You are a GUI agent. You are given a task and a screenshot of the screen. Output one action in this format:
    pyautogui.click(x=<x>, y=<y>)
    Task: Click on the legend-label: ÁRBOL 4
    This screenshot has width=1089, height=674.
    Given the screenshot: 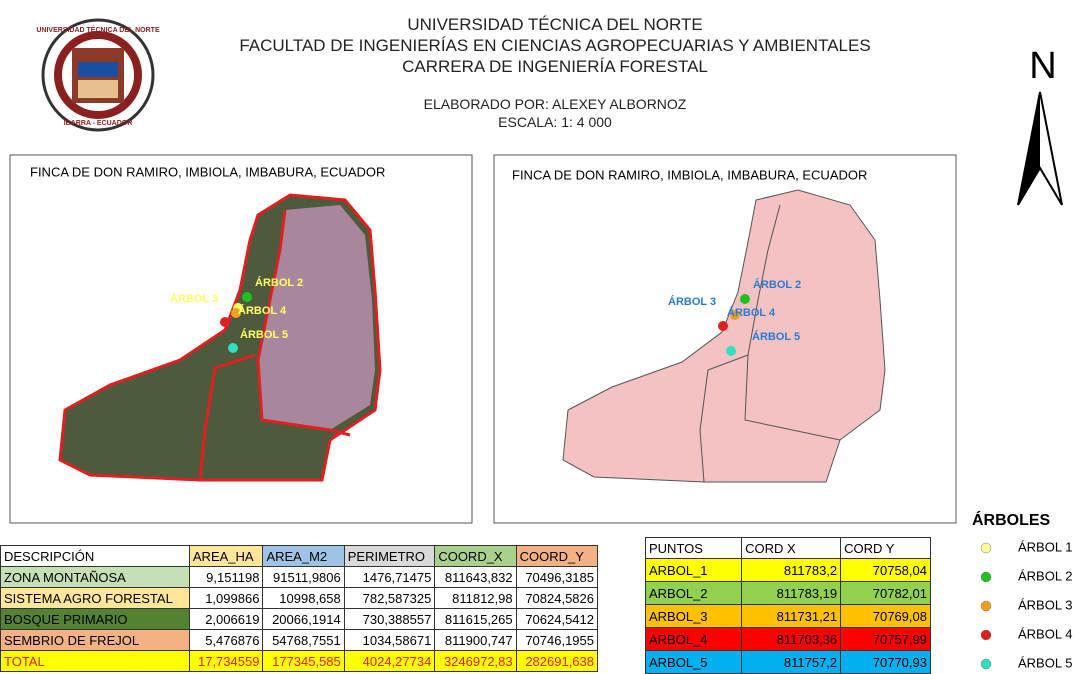 What is the action you would take?
    pyautogui.click(x=1045, y=633)
    